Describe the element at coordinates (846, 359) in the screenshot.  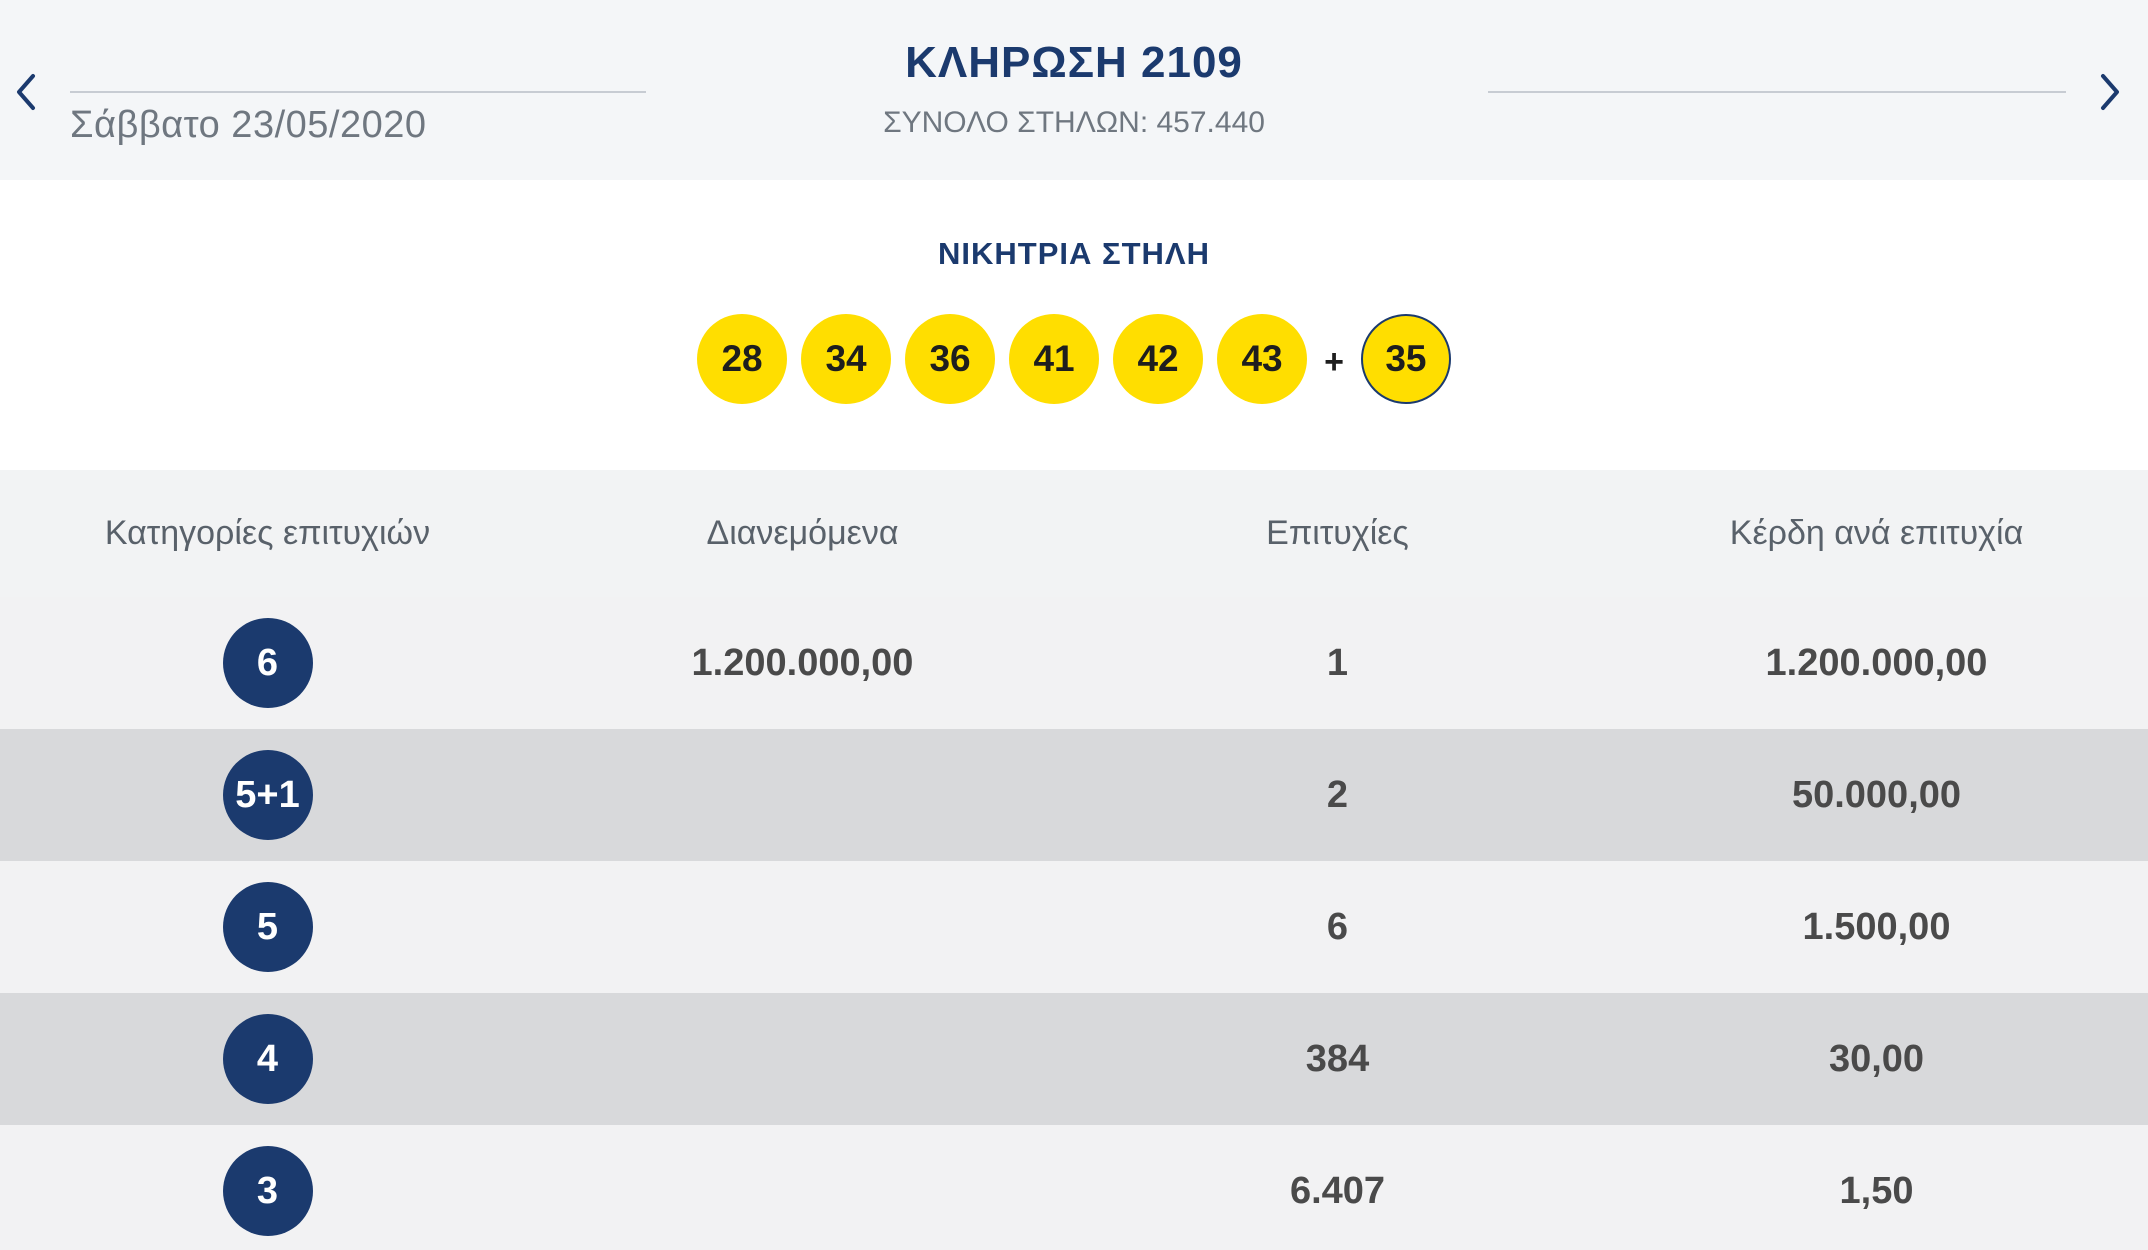
I see `winning-number-ball: 34` at that location.